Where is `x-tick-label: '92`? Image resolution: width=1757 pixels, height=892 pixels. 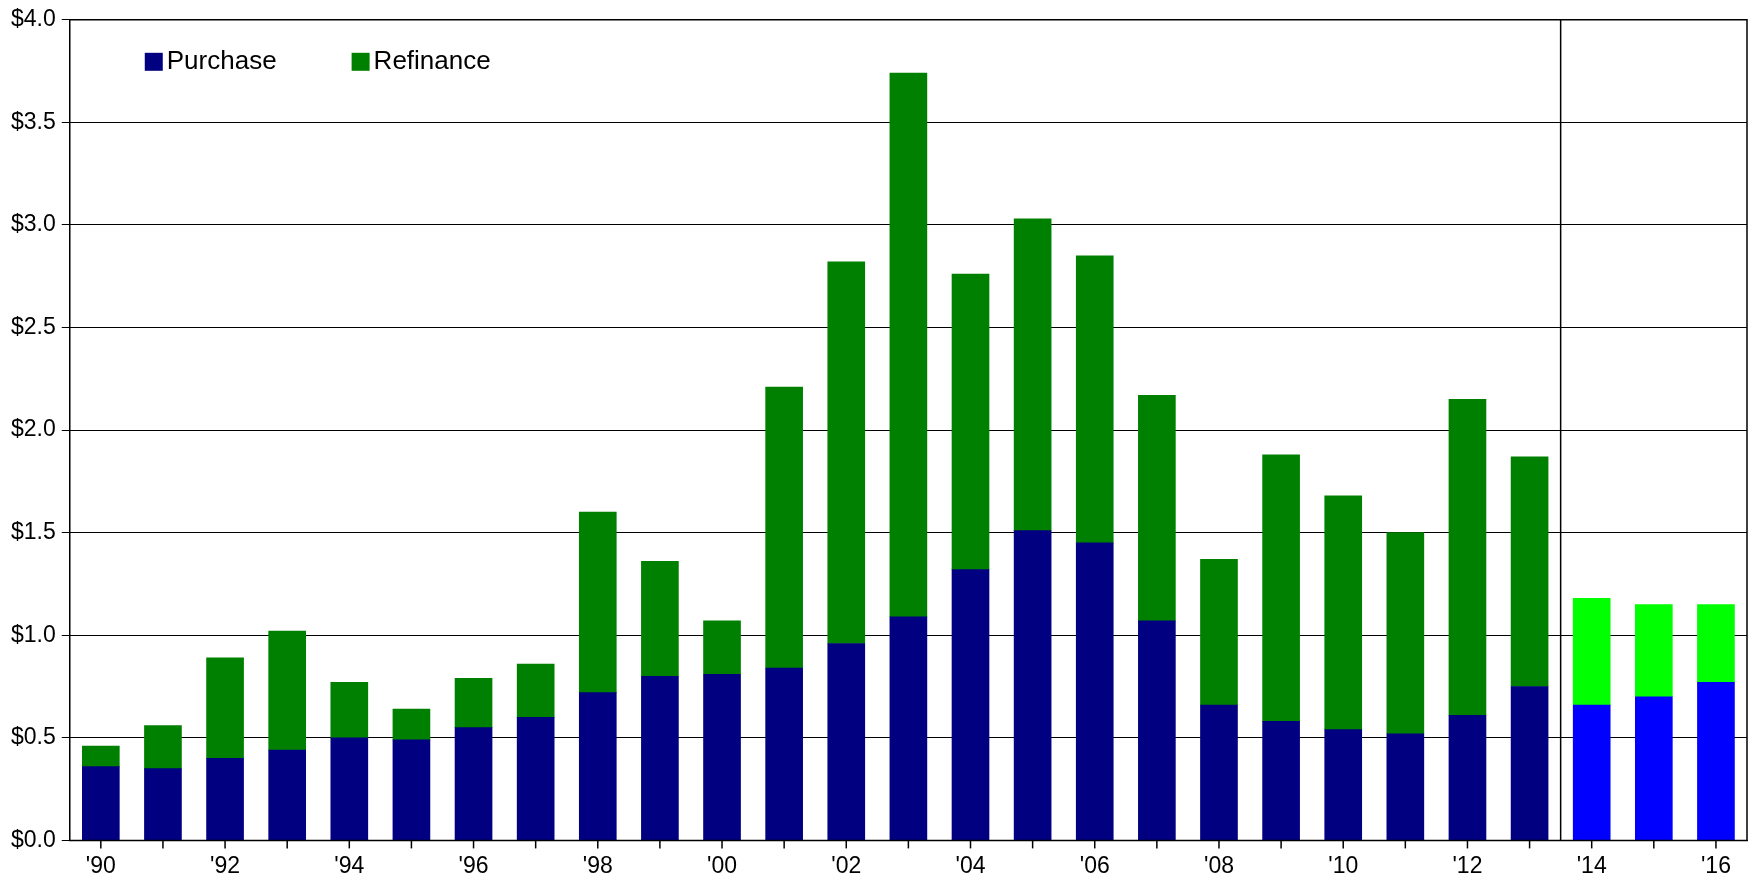
x-tick-label: '92 is located at coordinates (225, 864).